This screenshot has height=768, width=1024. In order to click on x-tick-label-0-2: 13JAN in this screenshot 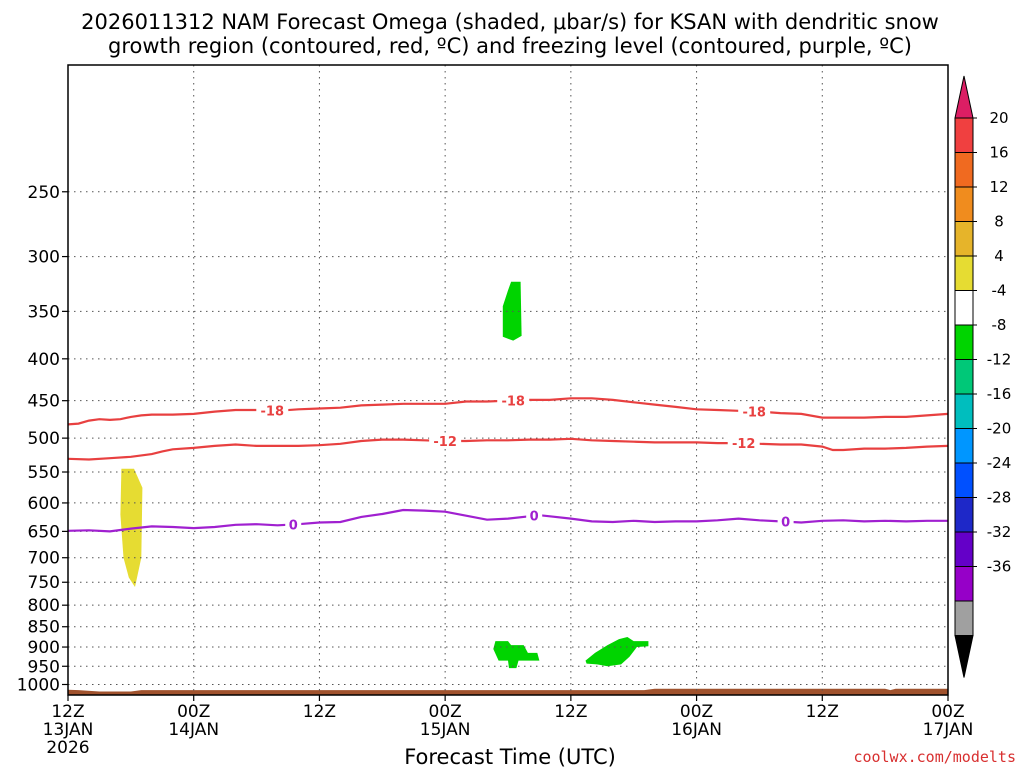, I will do `click(68, 730)`.